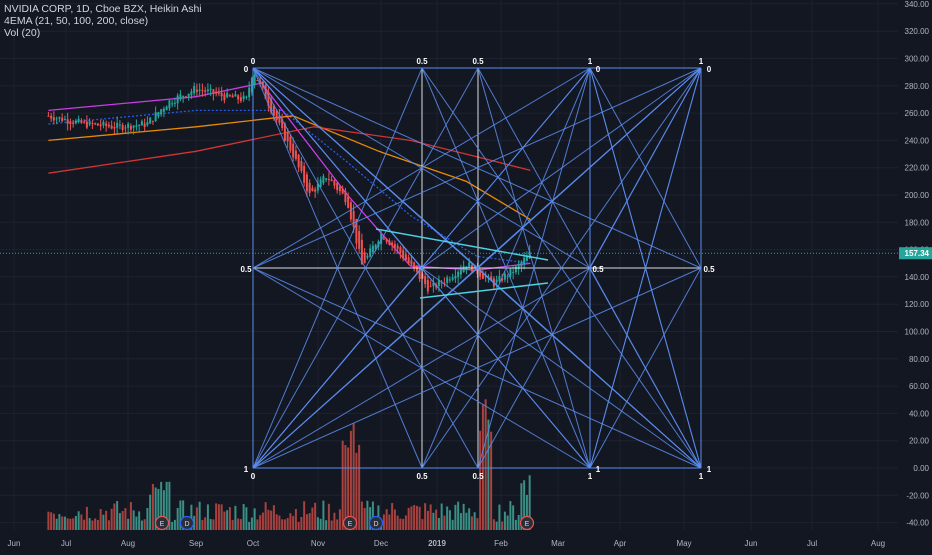  Describe the element at coordinates (478, 476) in the screenshot. I see `gann-bottom-label: 0.5` at that location.